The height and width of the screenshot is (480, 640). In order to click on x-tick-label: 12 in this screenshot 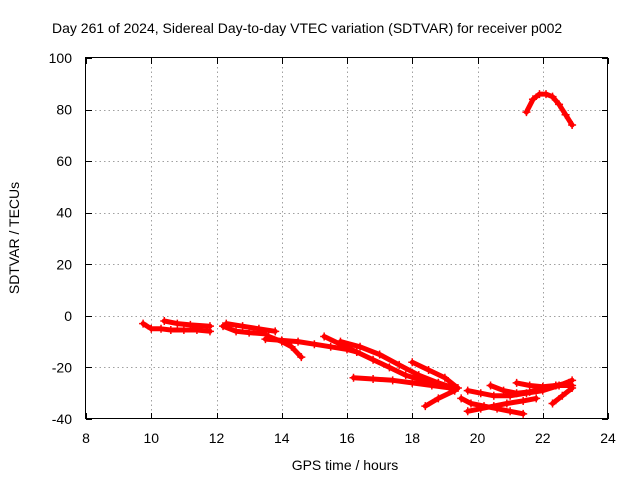, I will do `click(217, 438)`.